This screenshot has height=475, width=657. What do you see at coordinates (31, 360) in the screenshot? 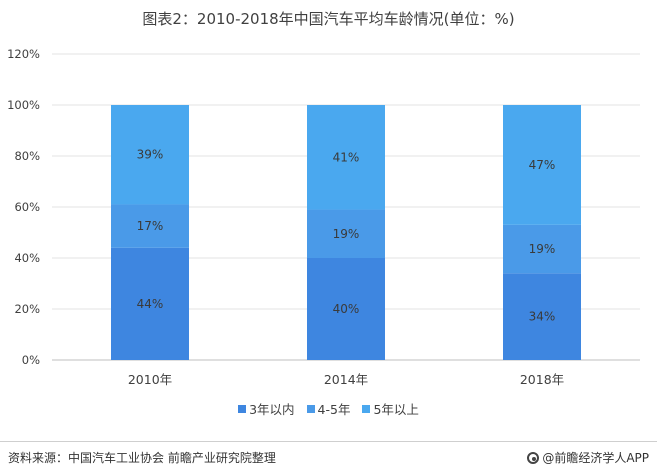
I see `y-tick-label: 0%` at bounding box center [31, 360].